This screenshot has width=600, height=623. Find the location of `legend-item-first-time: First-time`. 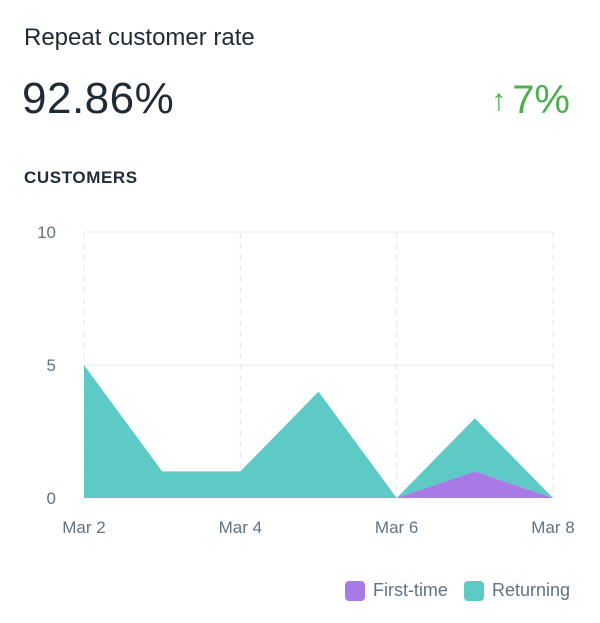

legend-item-first-time: First-time is located at coordinates (396, 590).